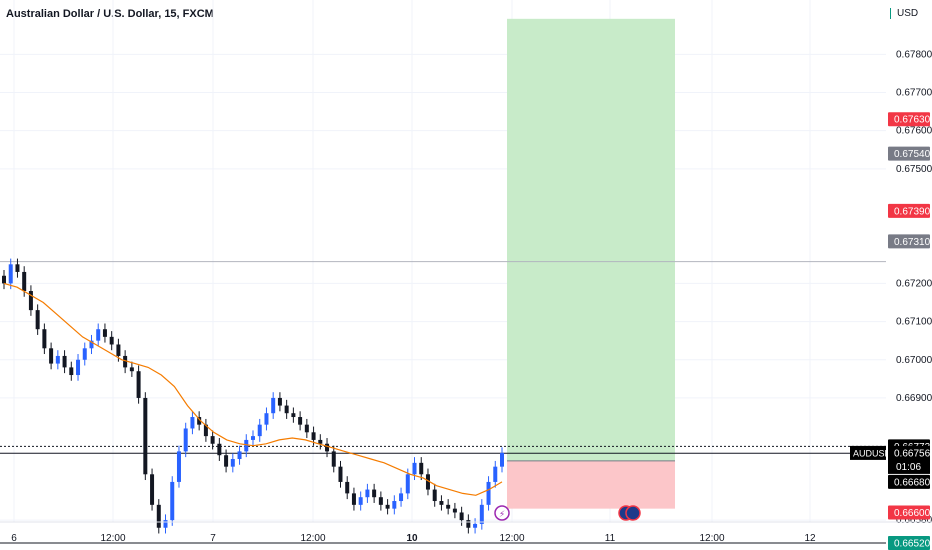  Describe the element at coordinates (914, 131) in the screenshot. I see `price-tick-label: 0.67600` at that location.